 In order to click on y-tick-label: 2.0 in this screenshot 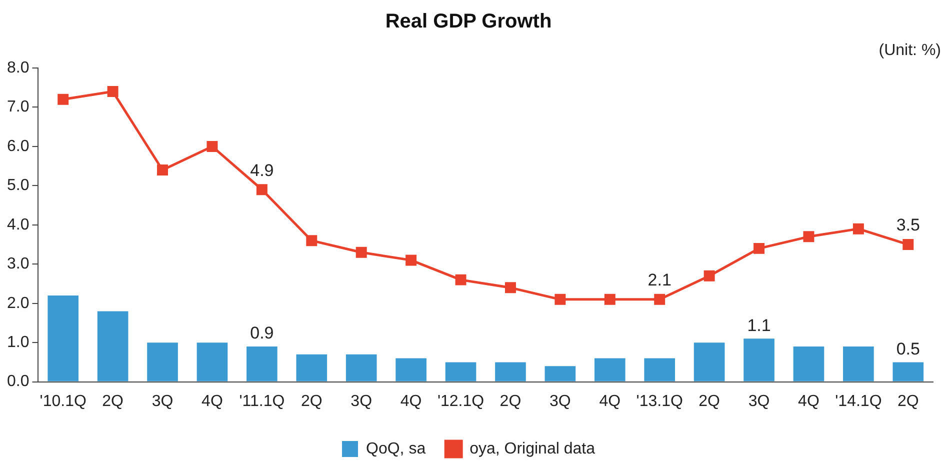, I will do `click(18, 303)`.